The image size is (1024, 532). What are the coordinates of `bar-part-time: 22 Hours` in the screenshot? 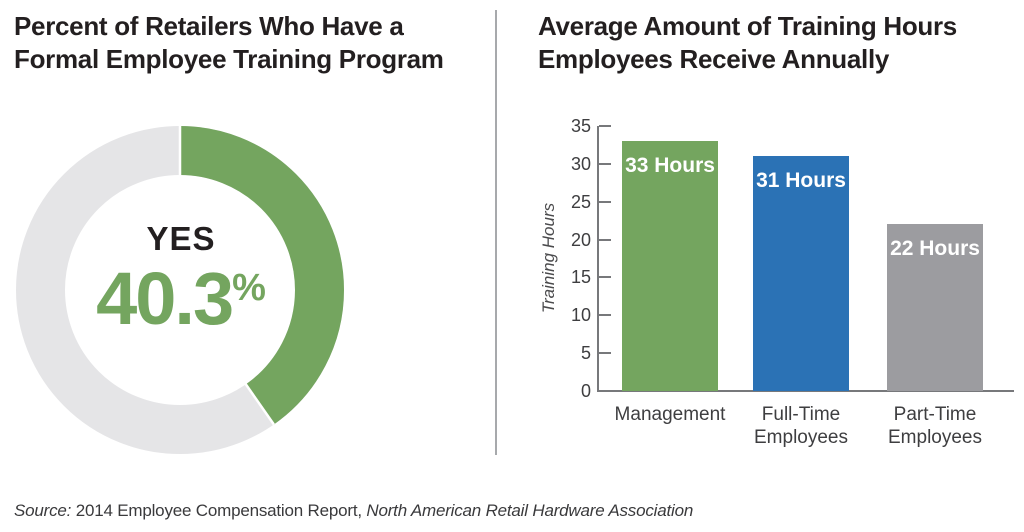 It's located at (935, 307).